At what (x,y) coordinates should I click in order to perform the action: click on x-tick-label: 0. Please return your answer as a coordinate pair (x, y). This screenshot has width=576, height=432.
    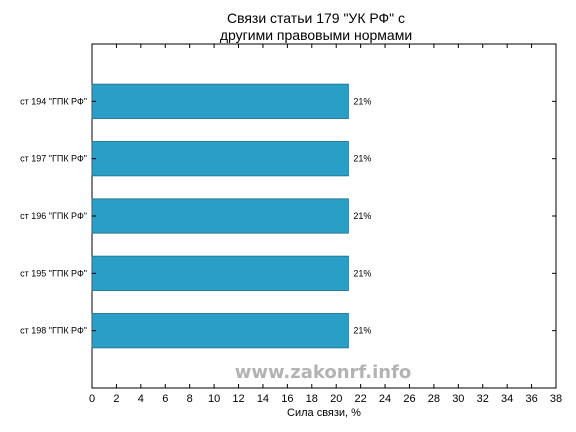
    Looking at the image, I should click on (92, 399).